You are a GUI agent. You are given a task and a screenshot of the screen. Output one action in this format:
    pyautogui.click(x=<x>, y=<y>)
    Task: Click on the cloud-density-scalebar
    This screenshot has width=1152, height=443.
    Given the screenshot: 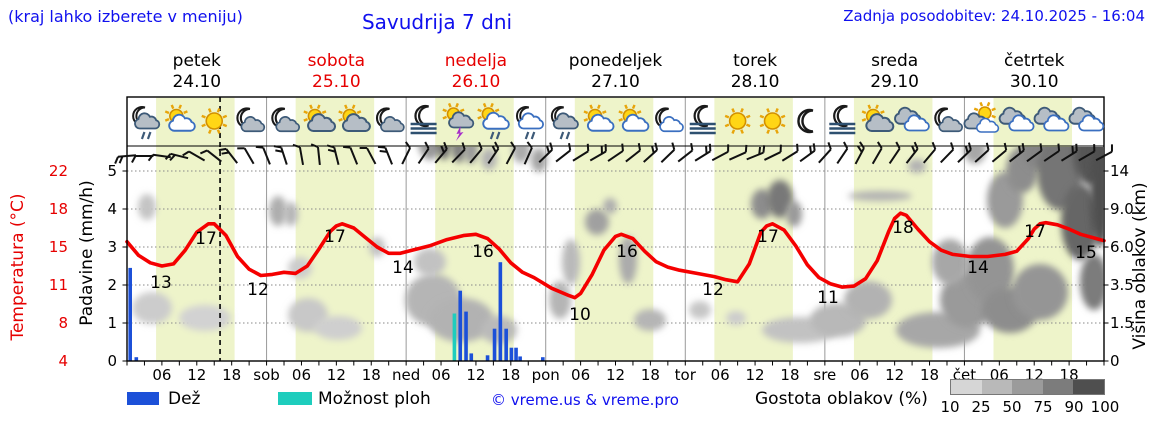 What is the action you would take?
    pyautogui.click(x=1027, y=387)
    